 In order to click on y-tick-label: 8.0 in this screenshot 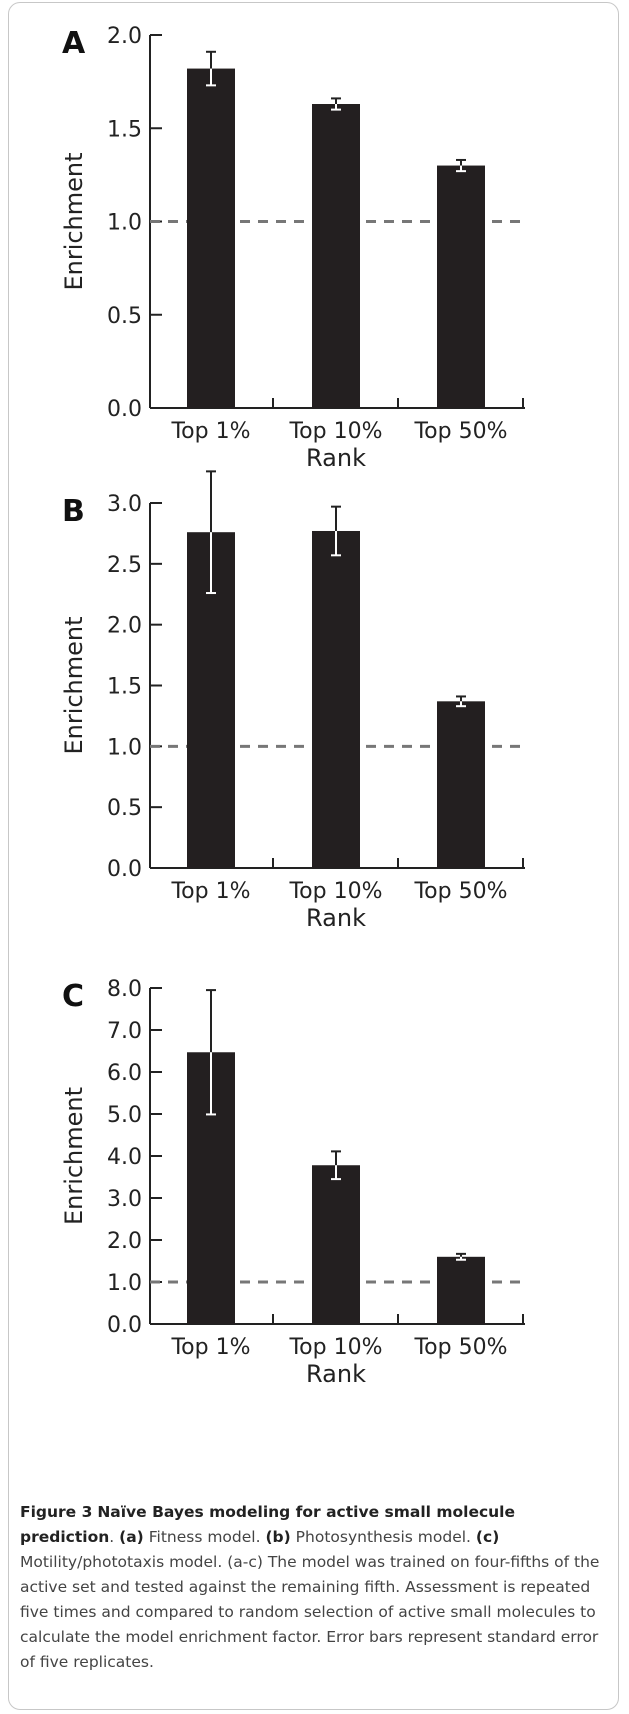, I will do `click(124, 989)`.